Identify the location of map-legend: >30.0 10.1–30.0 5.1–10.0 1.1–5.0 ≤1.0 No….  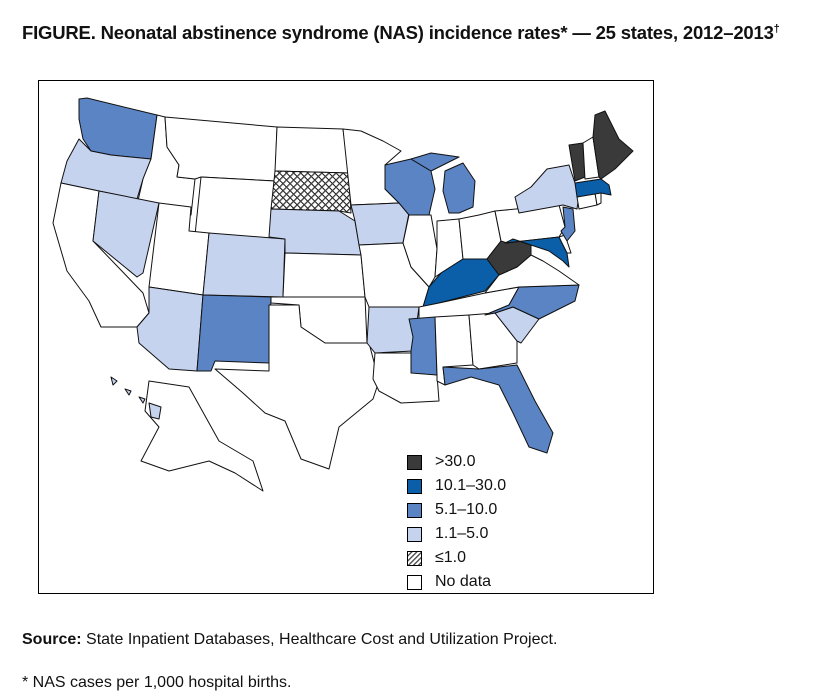
(456, 522).